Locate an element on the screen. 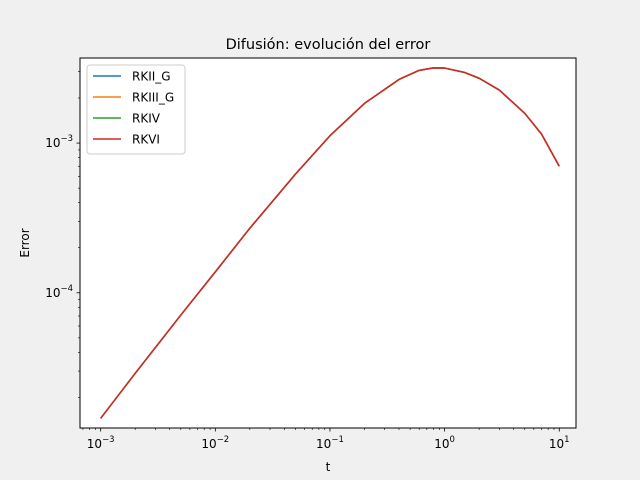  x-axis-ticks: 10⁻³ 10⁻² 10⁻¹ 10⁰ 10¹ is located at coordinates (326, 439).